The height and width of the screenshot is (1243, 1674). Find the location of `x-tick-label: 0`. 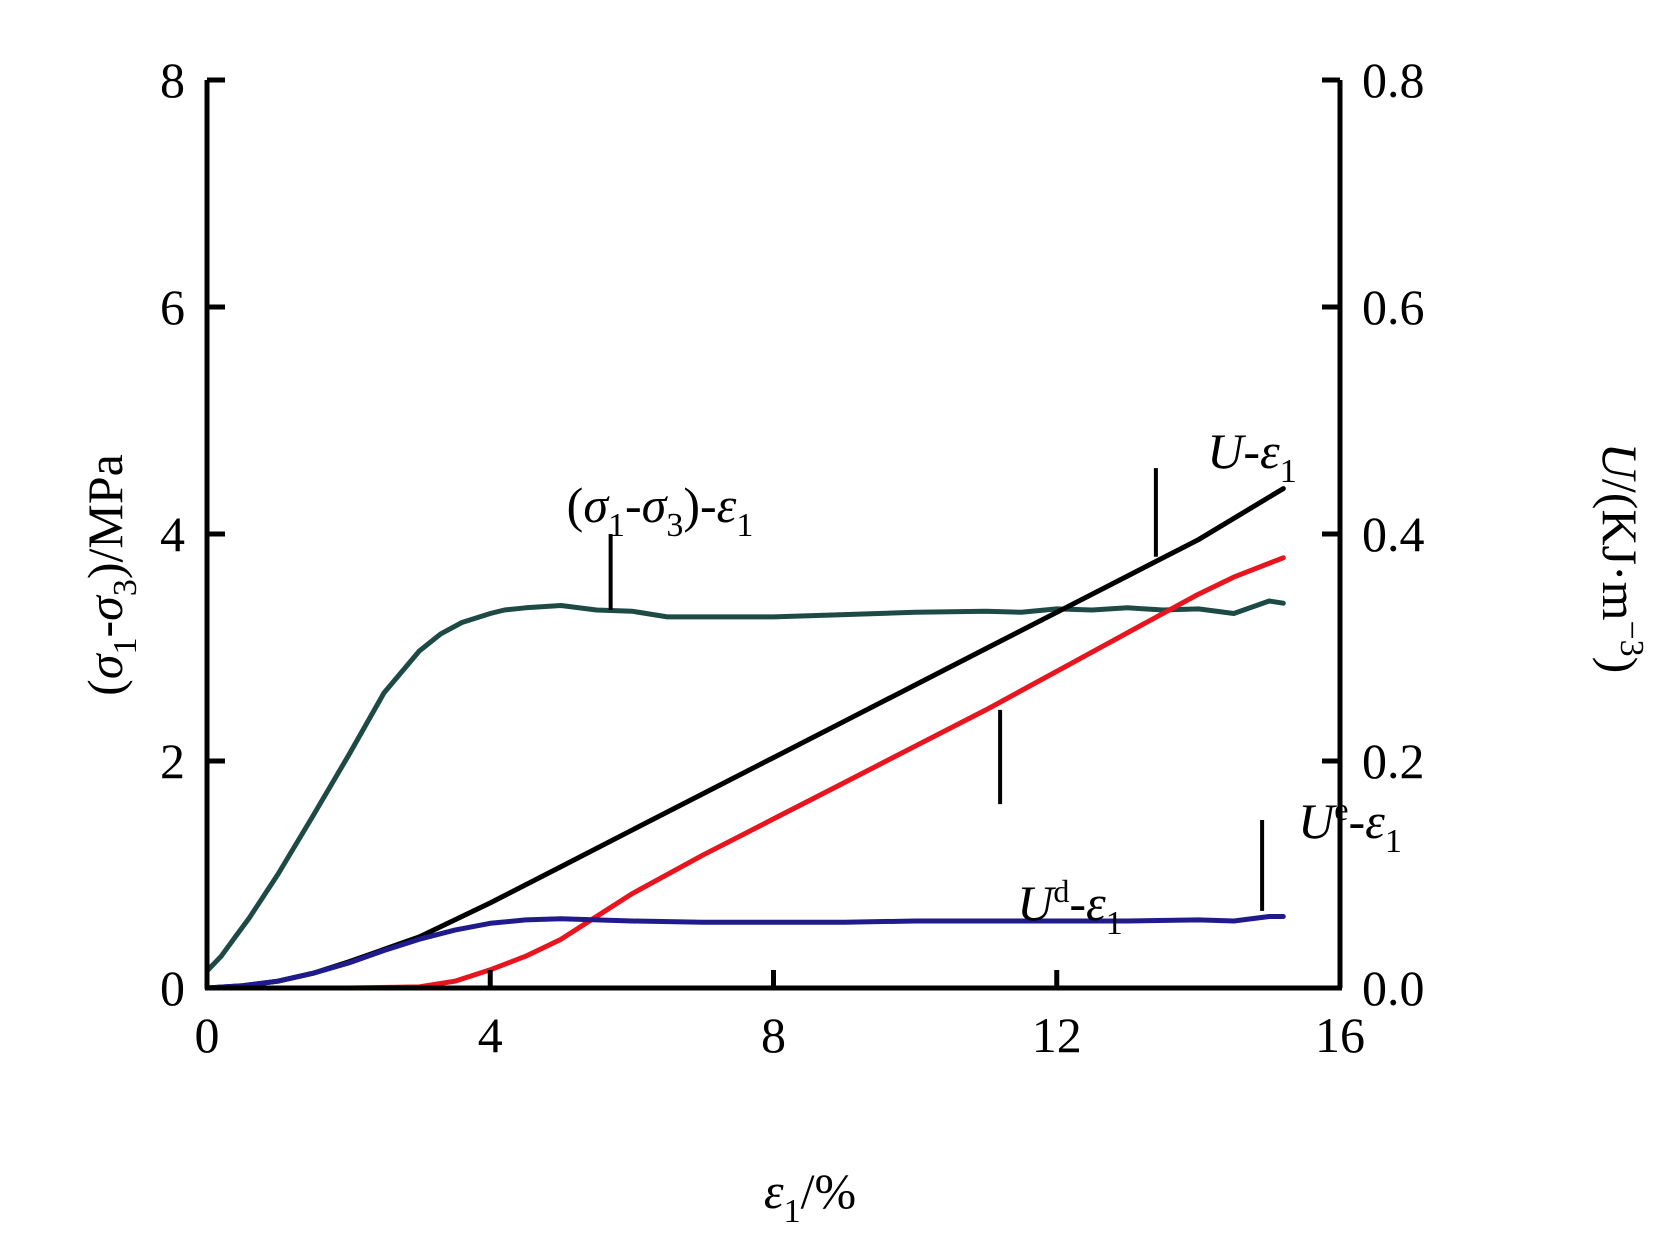

x-tick-label: 0 is located at coordinates (207, 1035).